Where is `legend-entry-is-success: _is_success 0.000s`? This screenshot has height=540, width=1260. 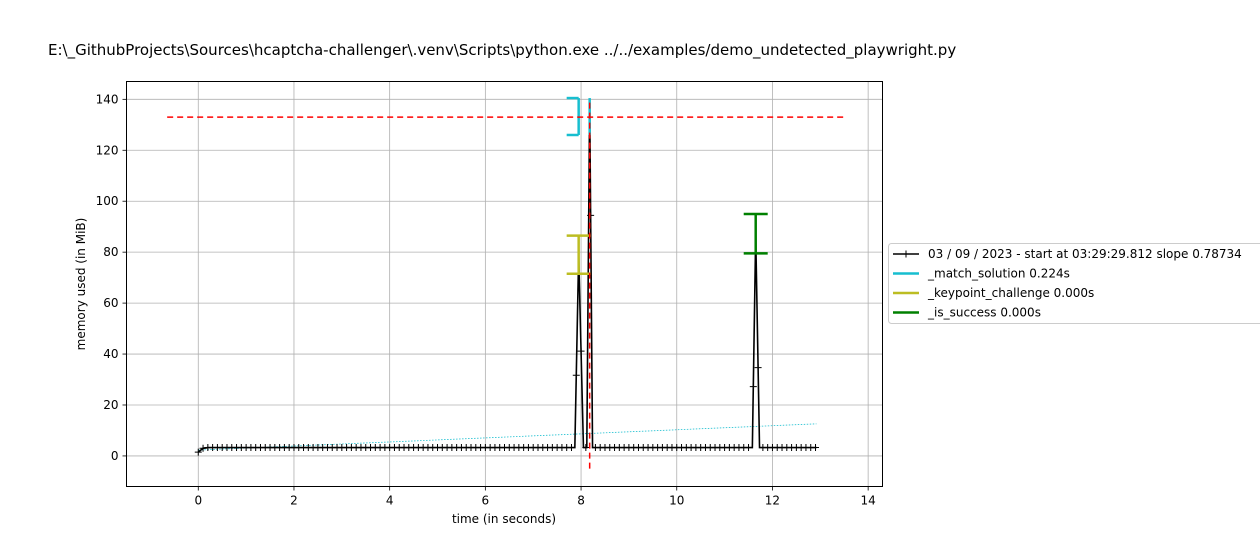
legend-entry-is-success: _is_success 0.000s is located at coordinates (967, 313).